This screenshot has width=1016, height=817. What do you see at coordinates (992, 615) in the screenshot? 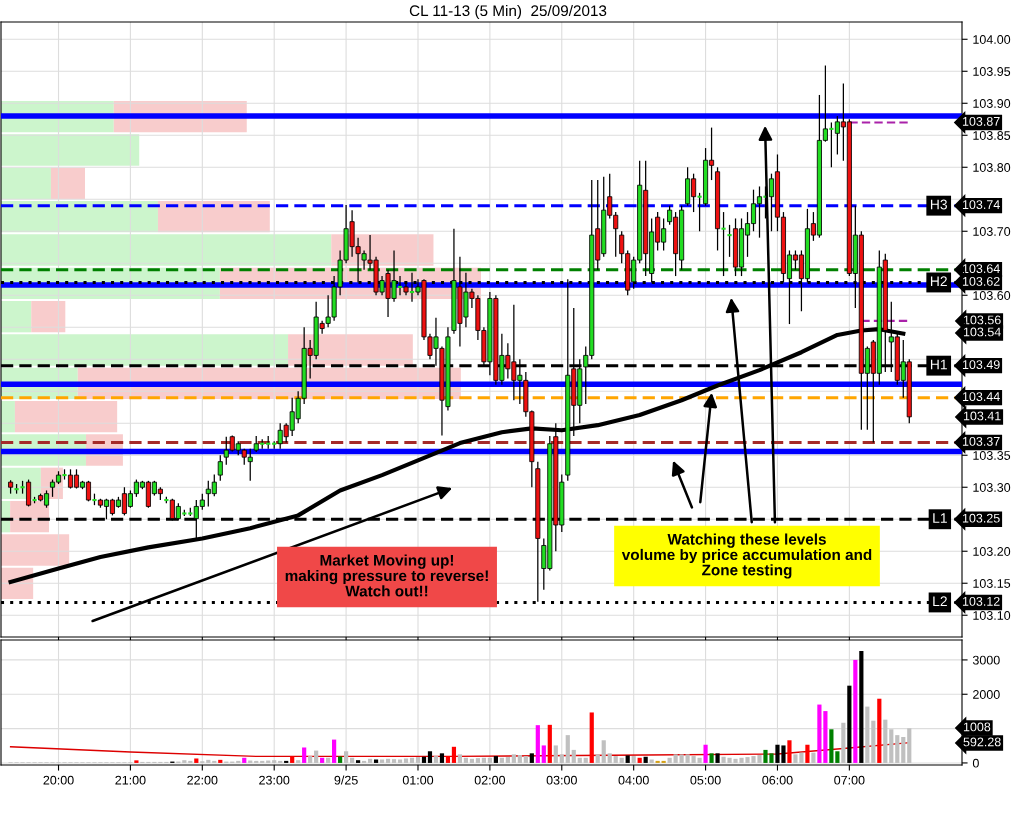
I see `y-tick-label: 103.10` at bounding box center [992, 615].